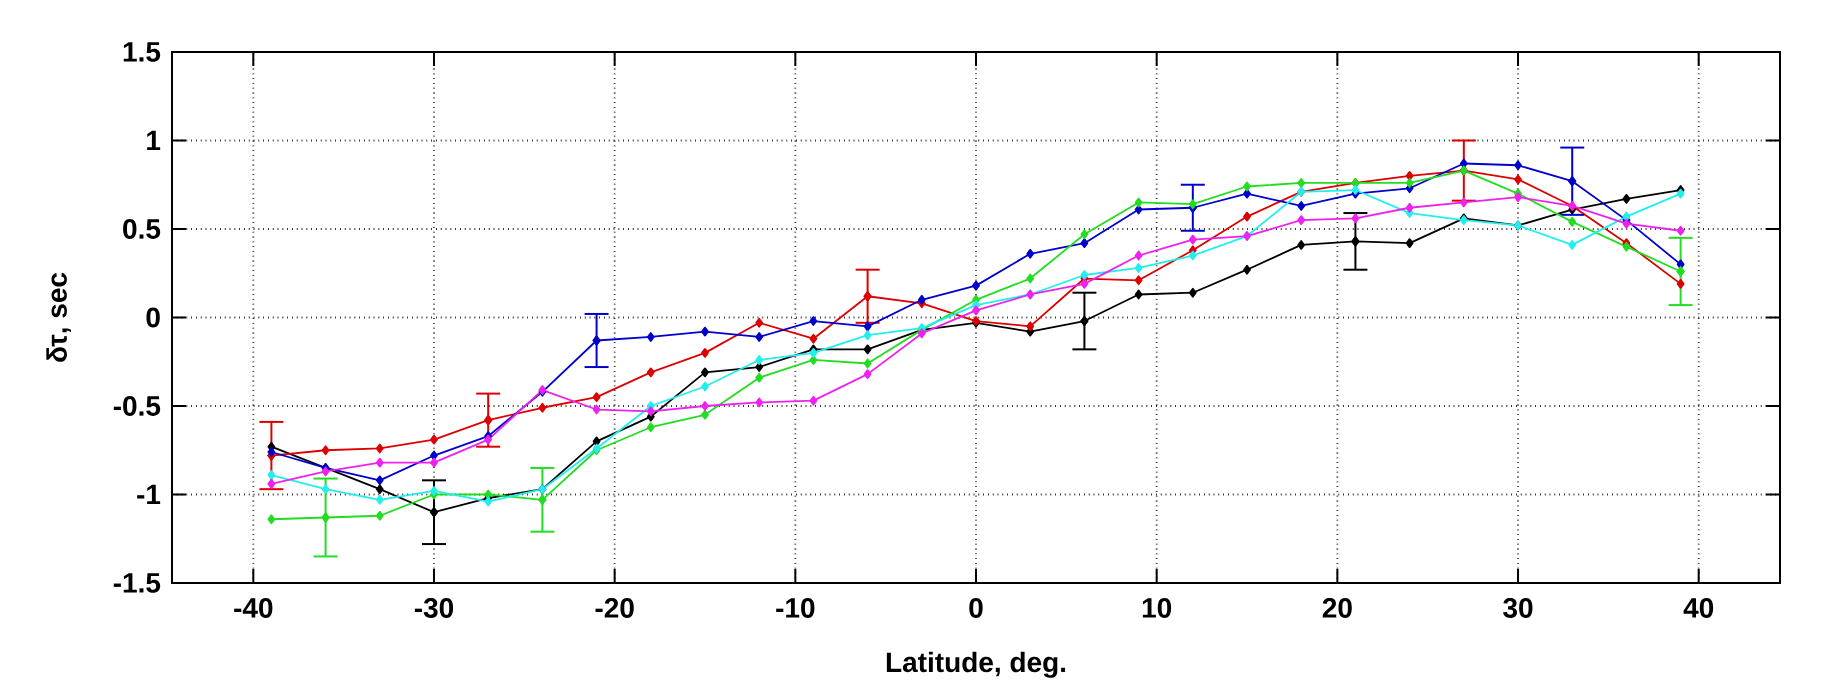 This screenshot has width=1831, height=699. What do you see at coordinates (976, 664) in the screenshot?
I see `x-axis-title: Latitude, deg.` at bounding box center [976, 664].